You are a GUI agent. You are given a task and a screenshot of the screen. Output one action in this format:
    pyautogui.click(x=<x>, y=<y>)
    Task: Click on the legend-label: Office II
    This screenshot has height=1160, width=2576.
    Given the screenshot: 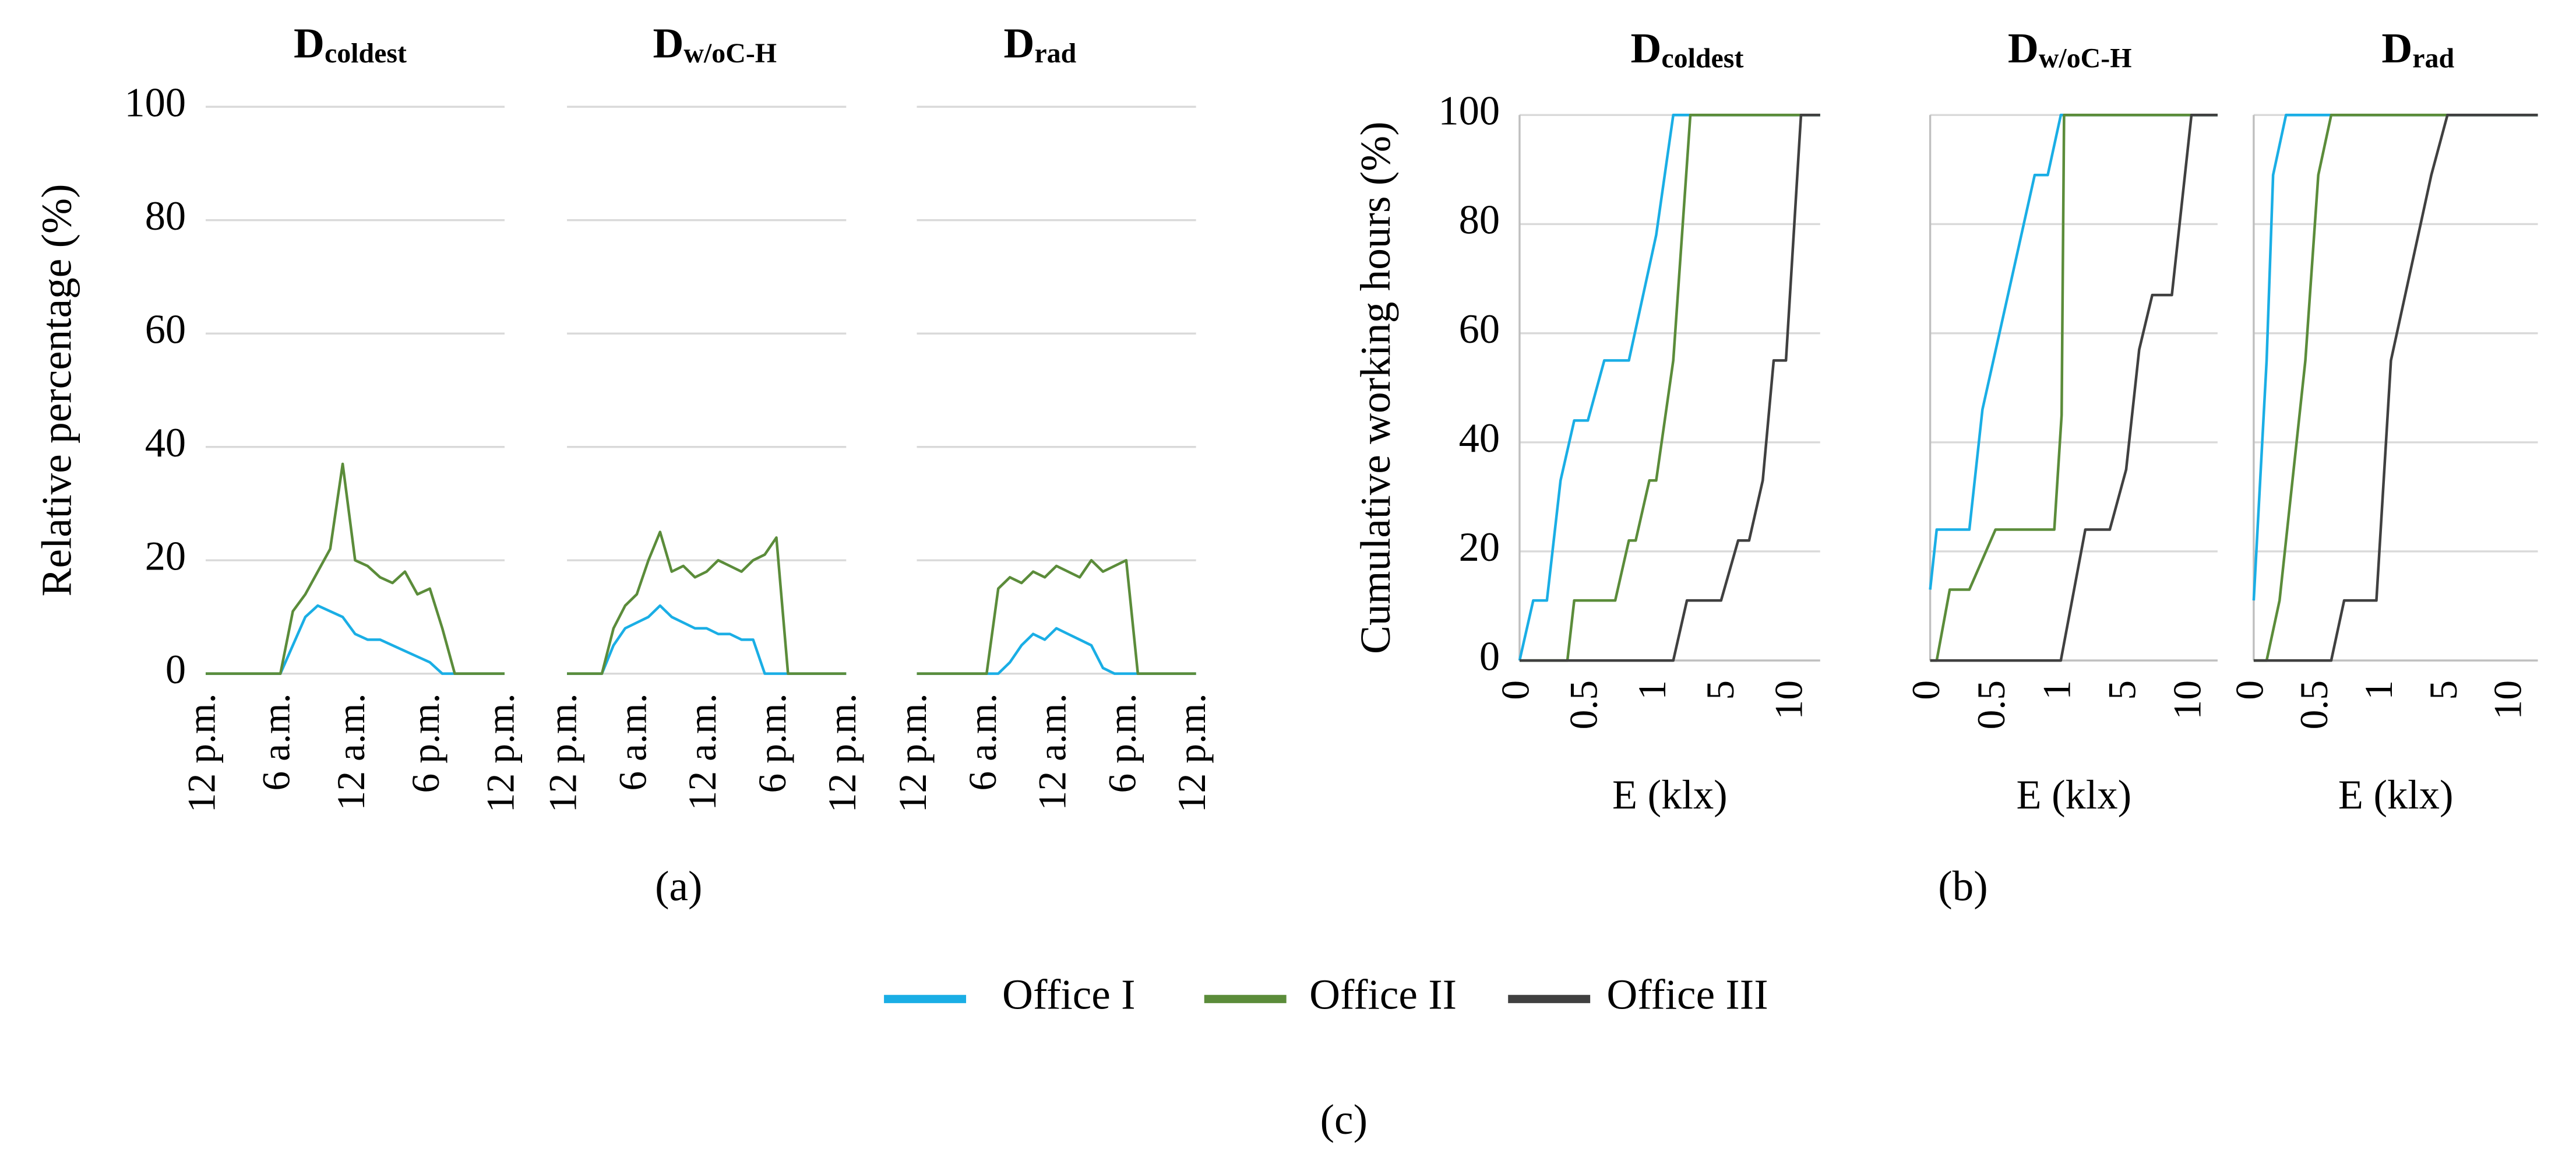 What is the action you would take?
    pyautogui.click(x=1383, y=994)
    